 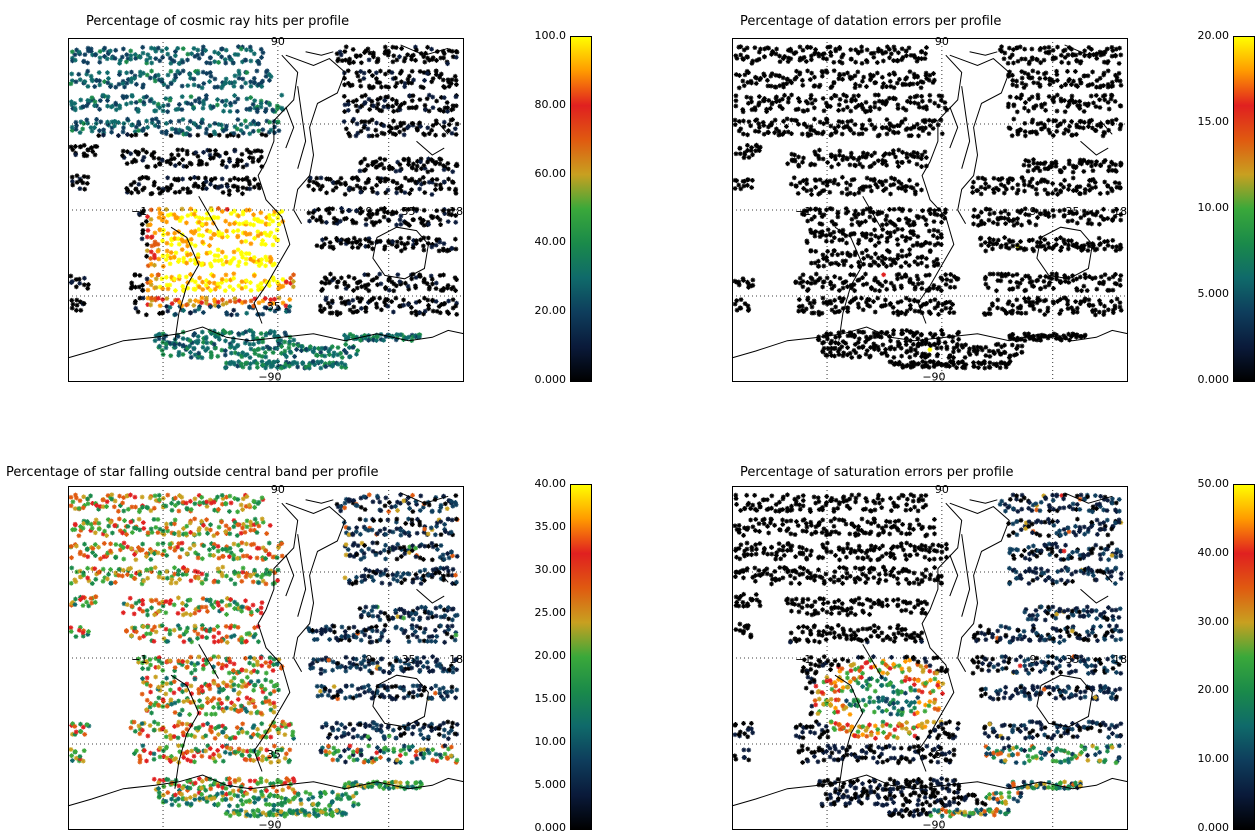 What do you see at coordinates (550, 35) in the screenshot?
I see `colorbar-tick-label: 100.0` at bounding box center [550, 35].